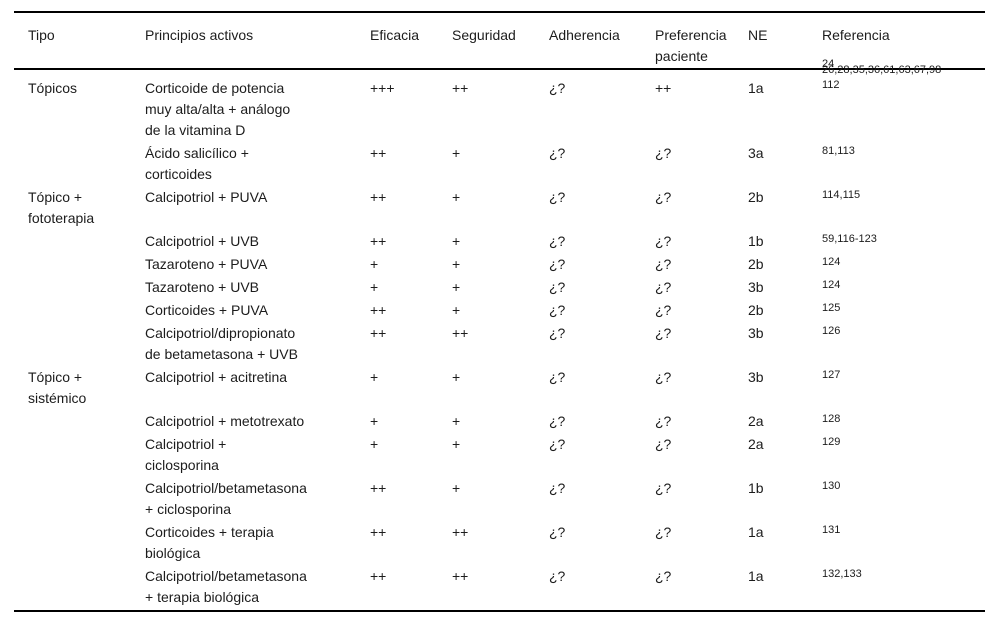 The width and height of the screenshot is (1000, 634). I want to click on cell-principios-activos: Calcipotriol + ciclosporina, so click(257, 454).